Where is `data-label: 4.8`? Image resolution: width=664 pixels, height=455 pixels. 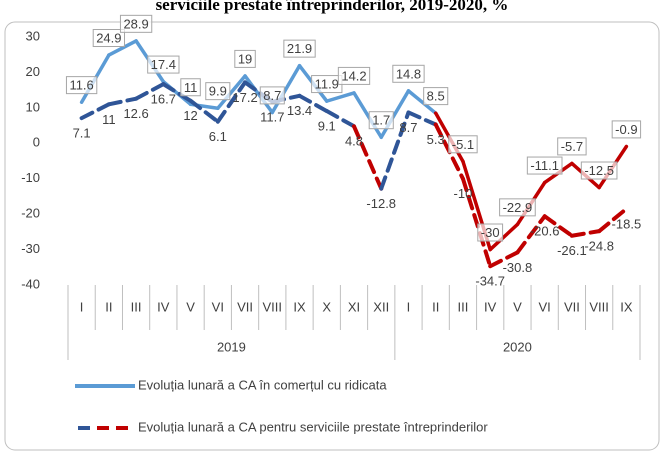
data-label: 4.8 is located at coordinates (354, 141).